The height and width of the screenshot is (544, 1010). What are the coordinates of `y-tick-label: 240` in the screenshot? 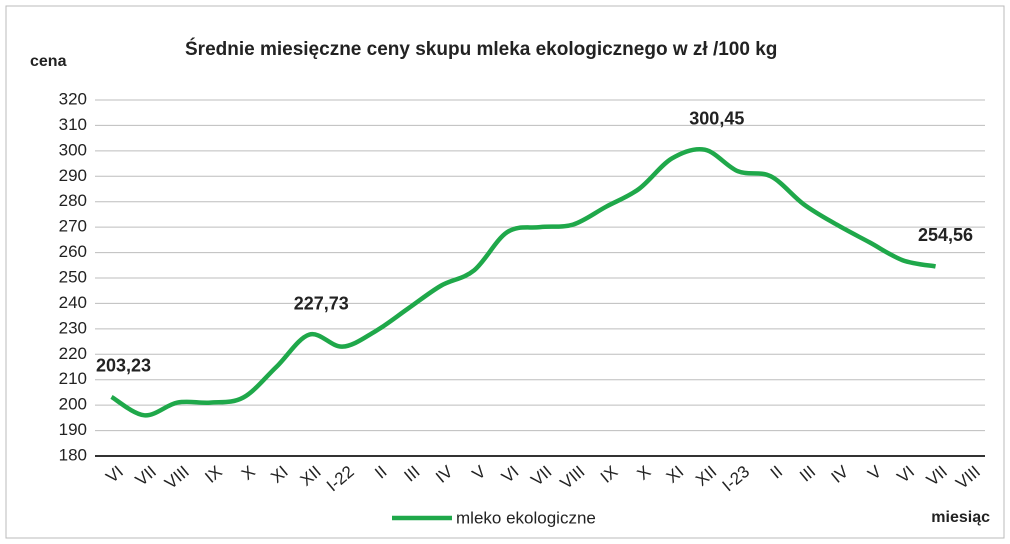 It's located at (73, 302).